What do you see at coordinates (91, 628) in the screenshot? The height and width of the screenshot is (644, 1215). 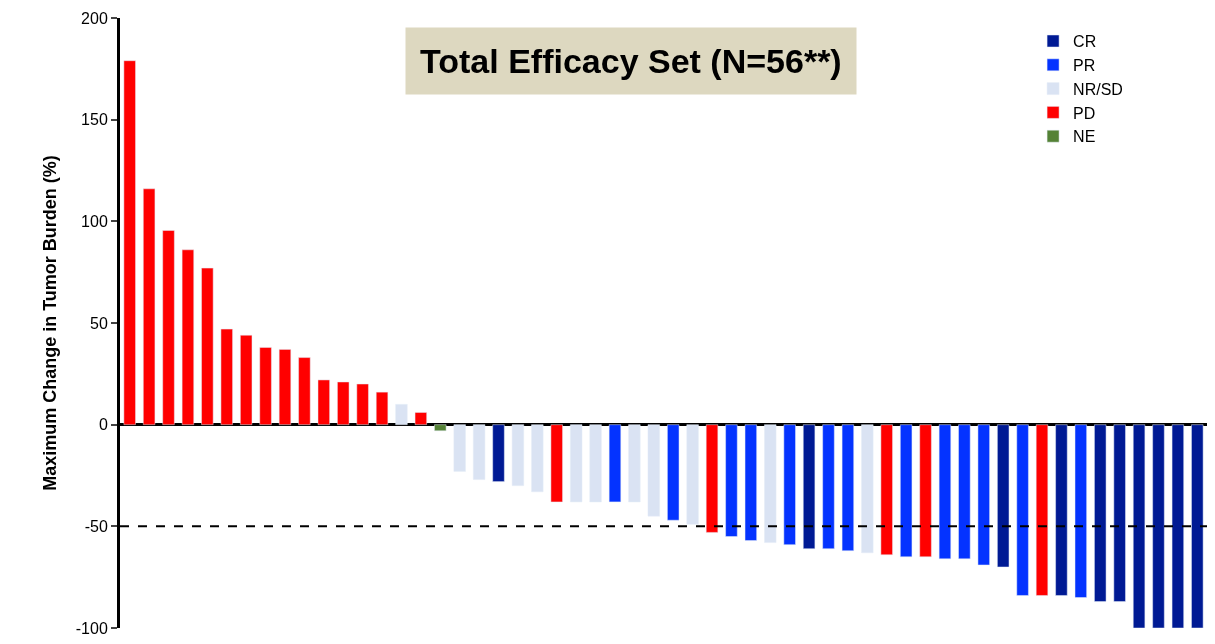 I see `y-tick-label: -100` at bounding box center [91, 628].